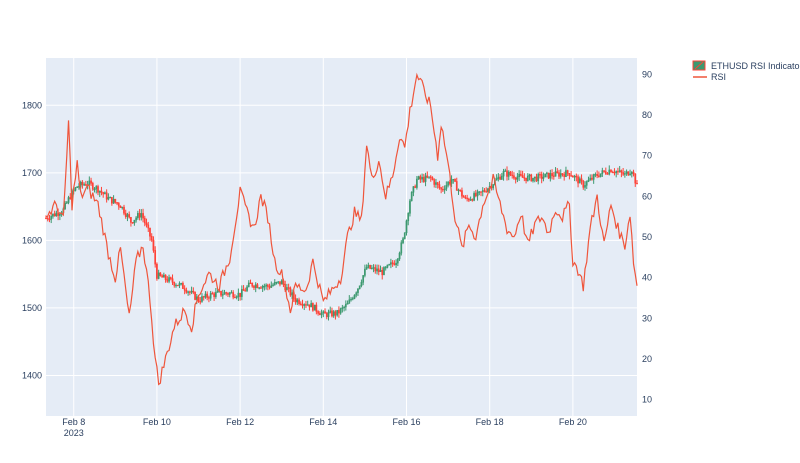 The height and width of the screenshot is (463, 800). Describe the element at coordinates (323, 422) in the screenshot. I see `x-tick-label: Feb 14` at that location.